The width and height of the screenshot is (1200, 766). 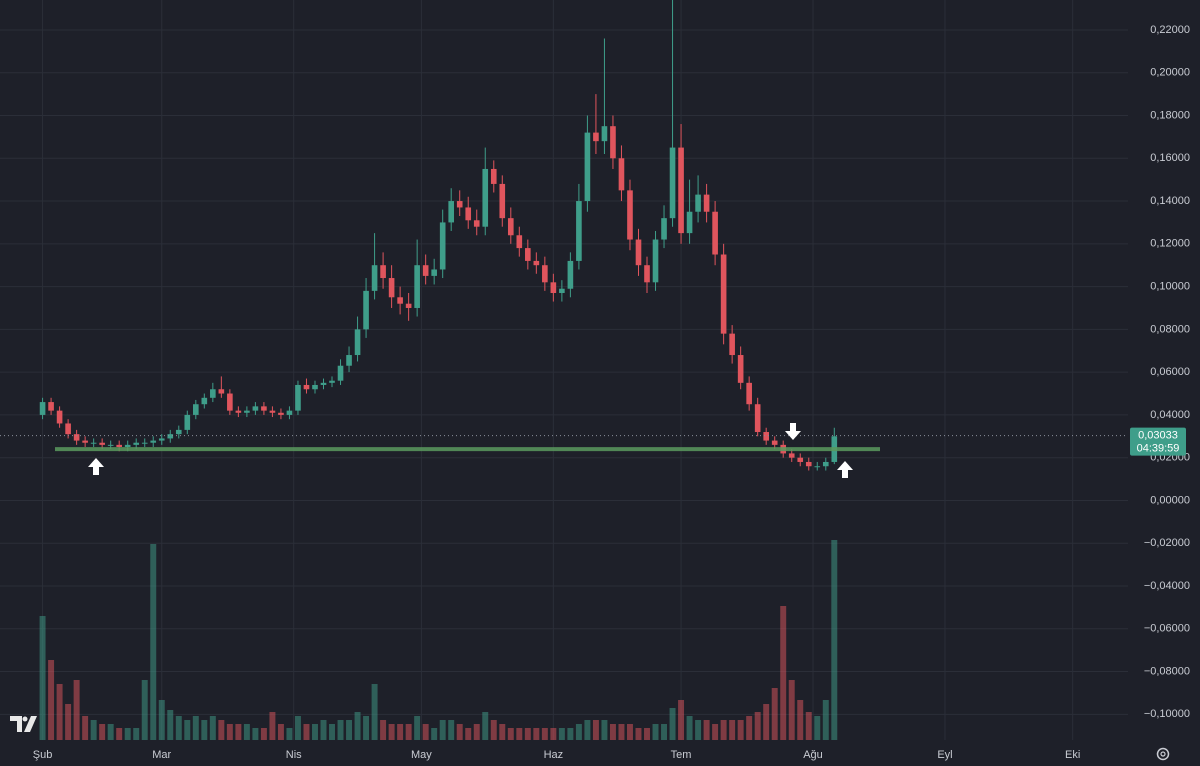 I want to click on x-tick-label: Eki, so click(x=1072, y=755).